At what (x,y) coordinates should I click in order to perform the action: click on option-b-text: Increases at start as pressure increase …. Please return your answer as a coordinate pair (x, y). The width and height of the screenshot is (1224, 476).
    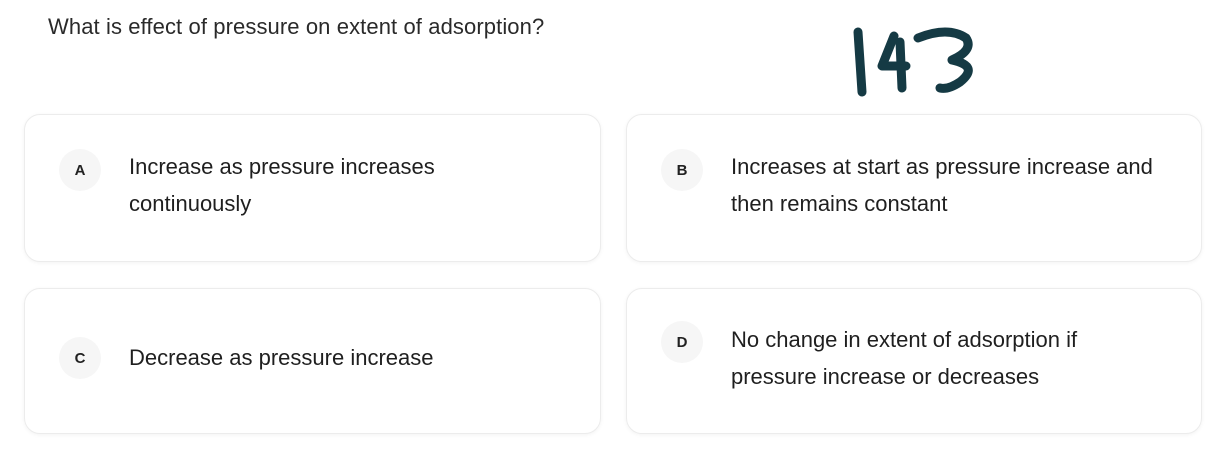
    Looking at the image, I should click on (942, 185).